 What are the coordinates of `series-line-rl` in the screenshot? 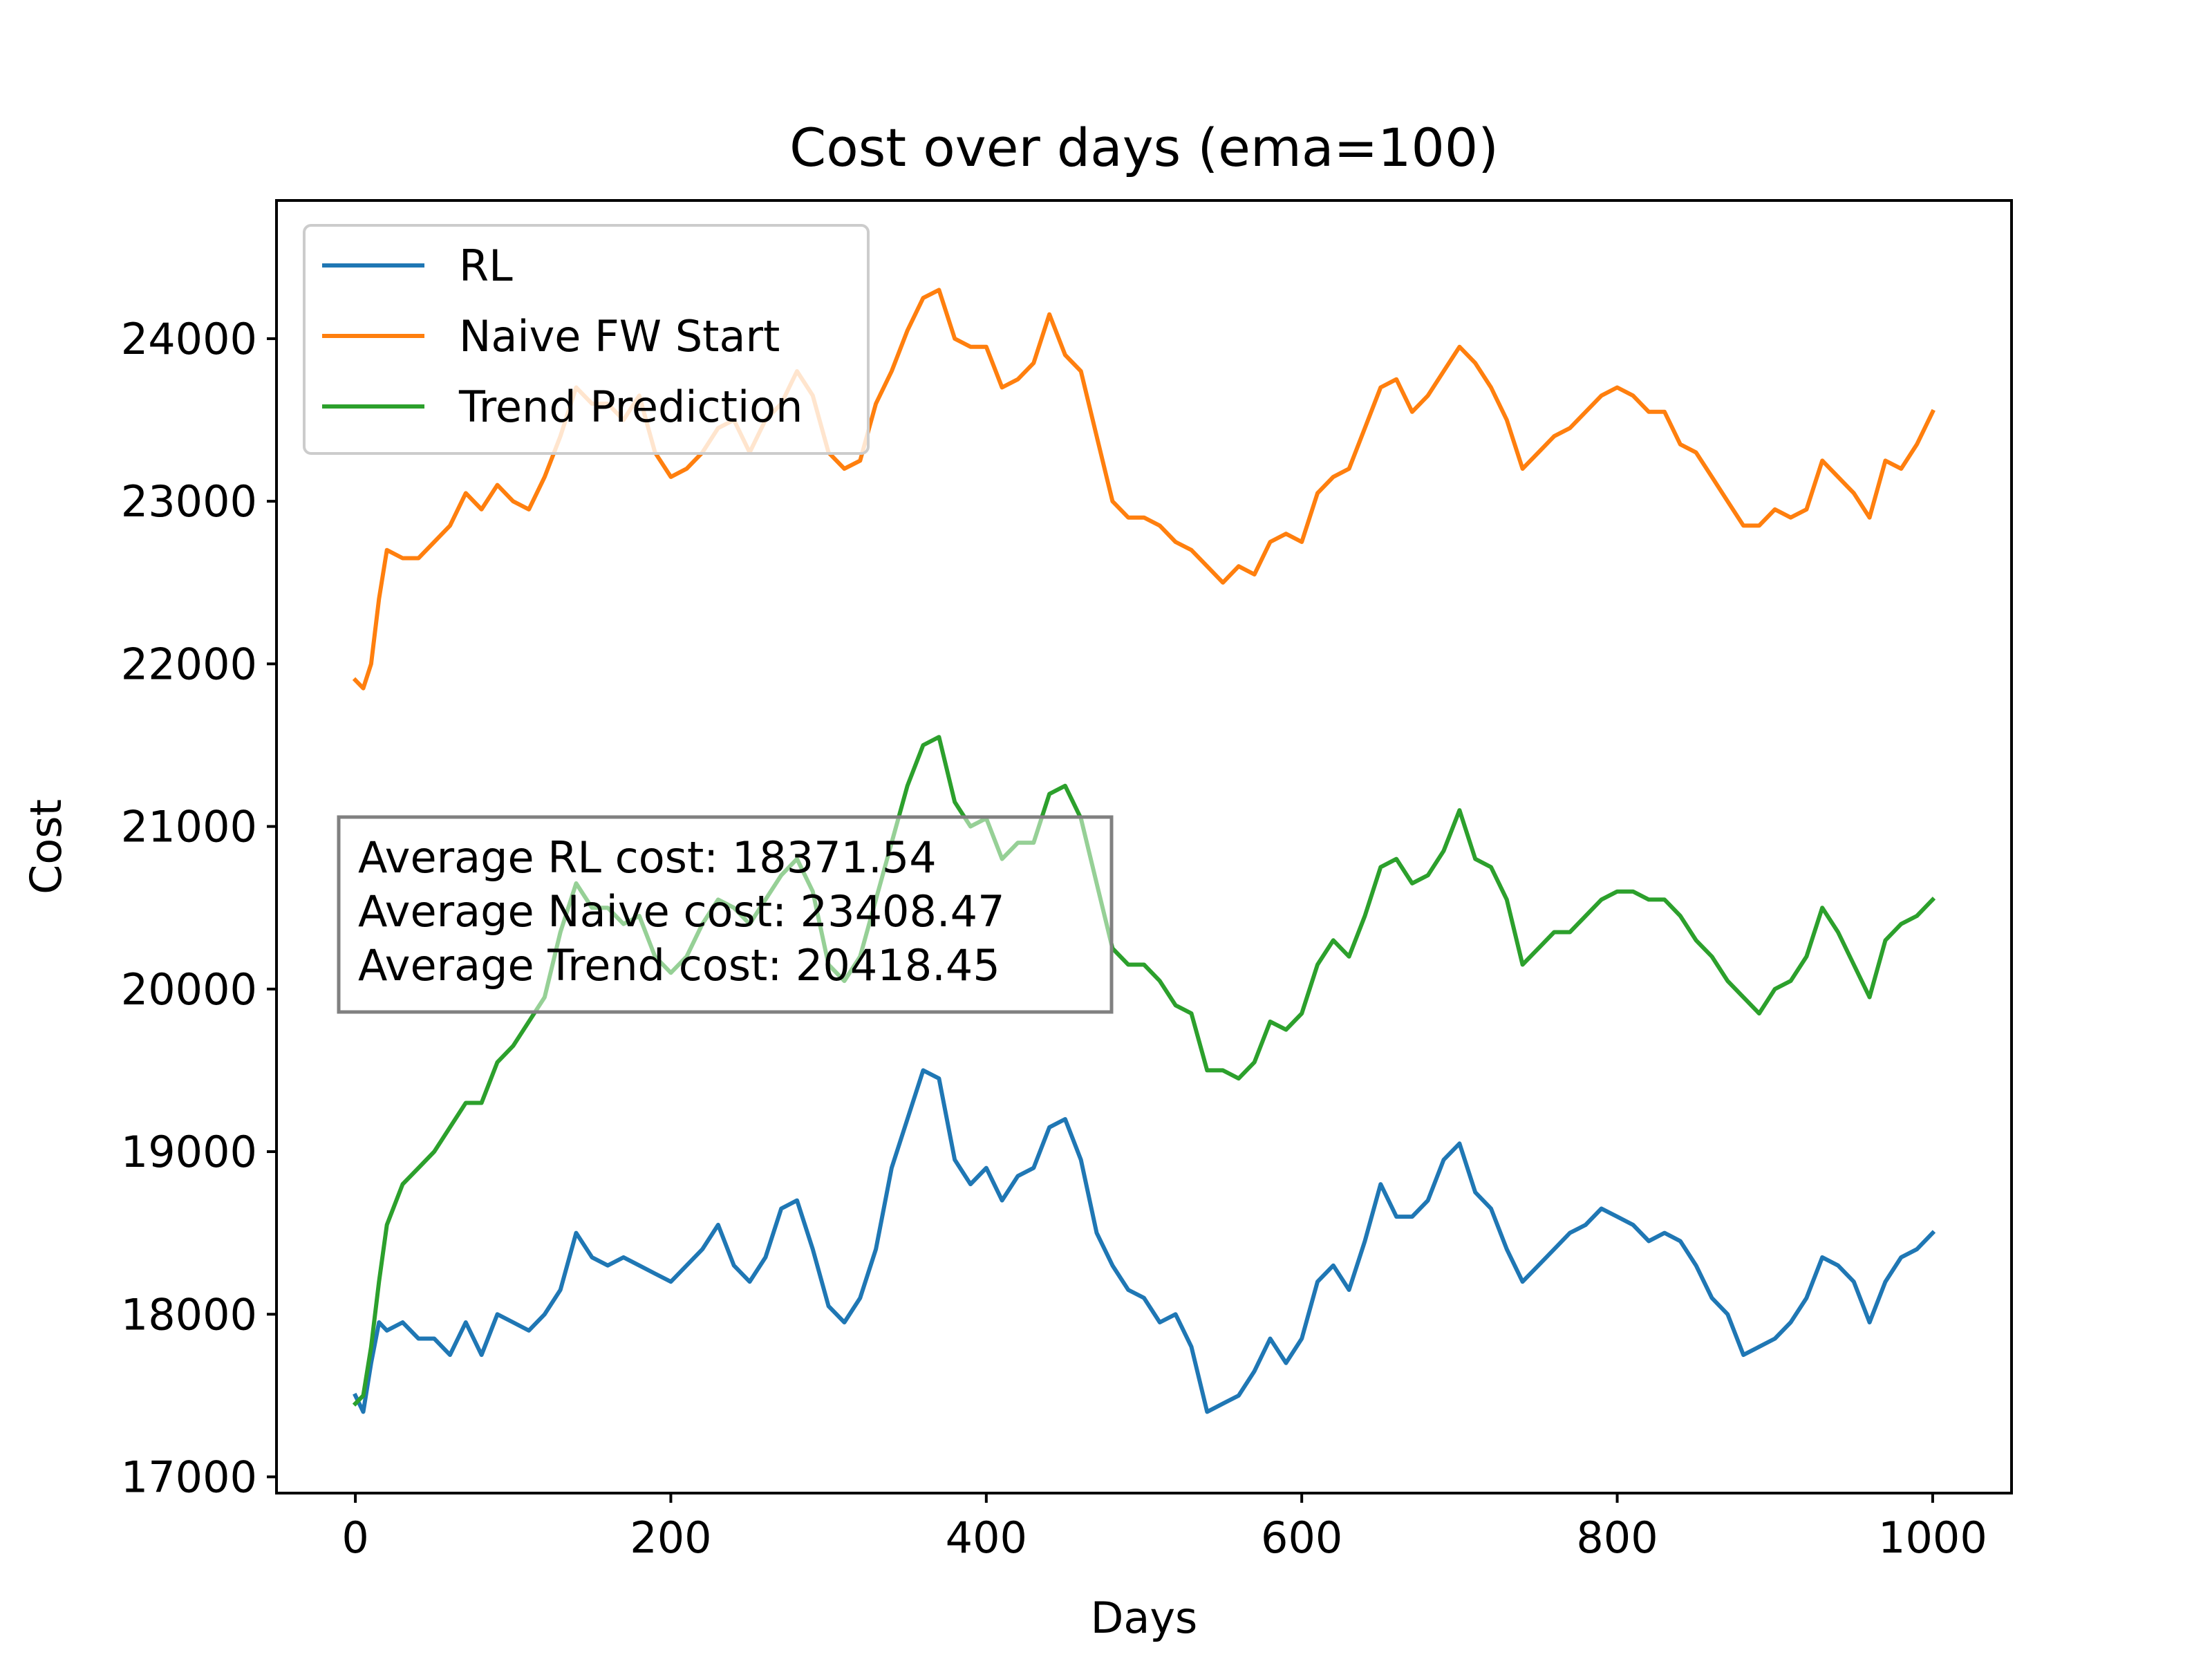 It's located at (1145, 1241).